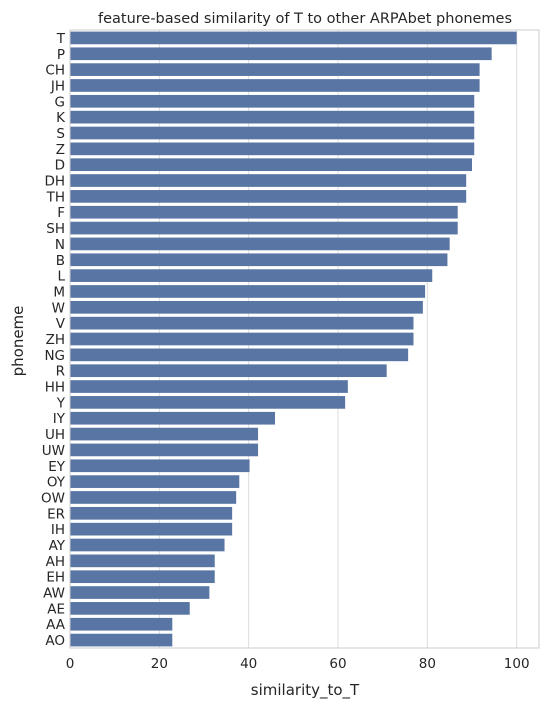 The width and height of the screenshot is (551, 706). I want to click on x-tick-label: 20, so click(159, 664).